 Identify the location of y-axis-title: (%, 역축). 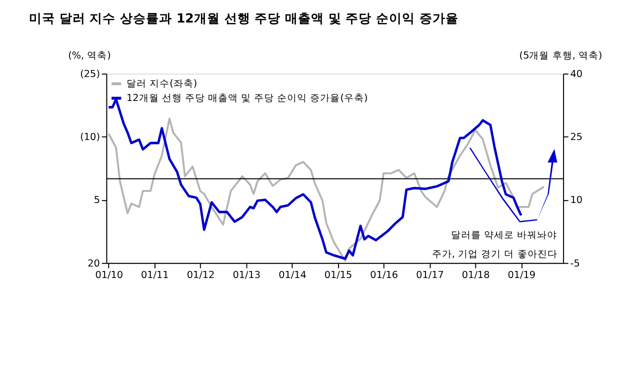
(89, 56).